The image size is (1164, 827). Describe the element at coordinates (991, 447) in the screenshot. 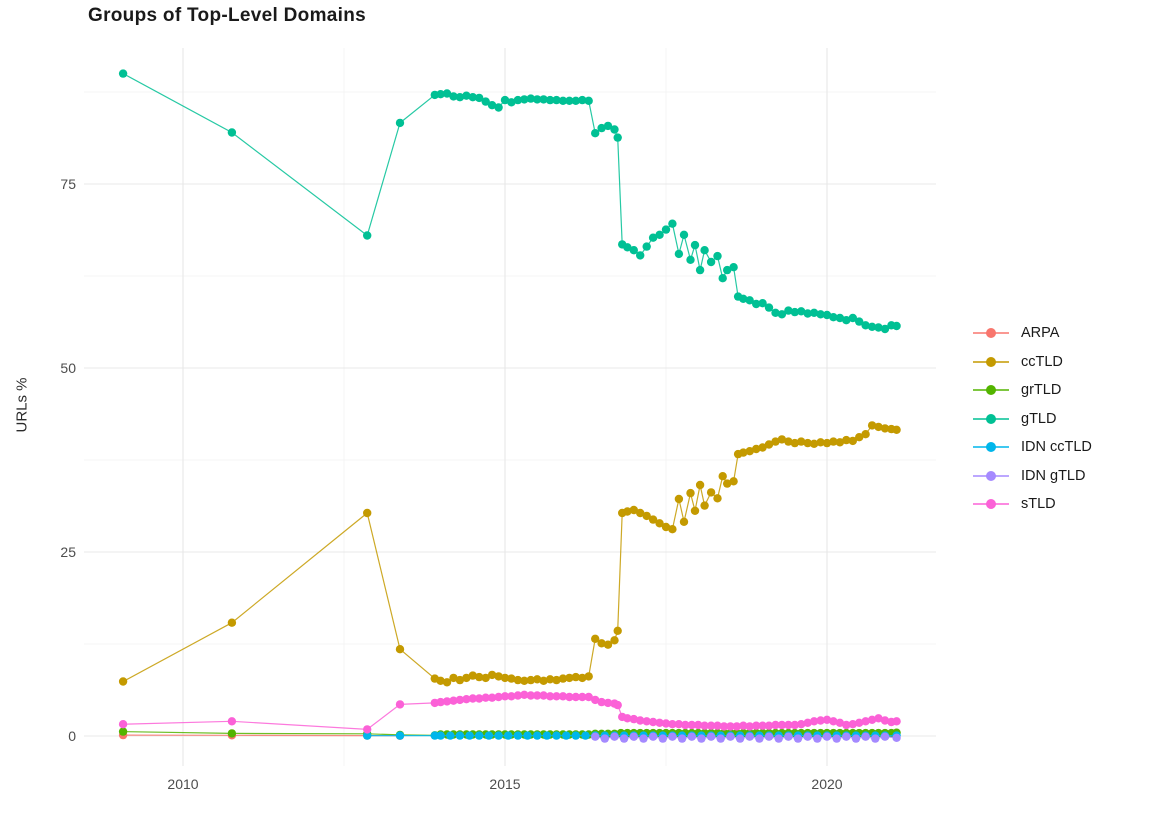

I see `legend-key-icon-idn-cctld` at that location.